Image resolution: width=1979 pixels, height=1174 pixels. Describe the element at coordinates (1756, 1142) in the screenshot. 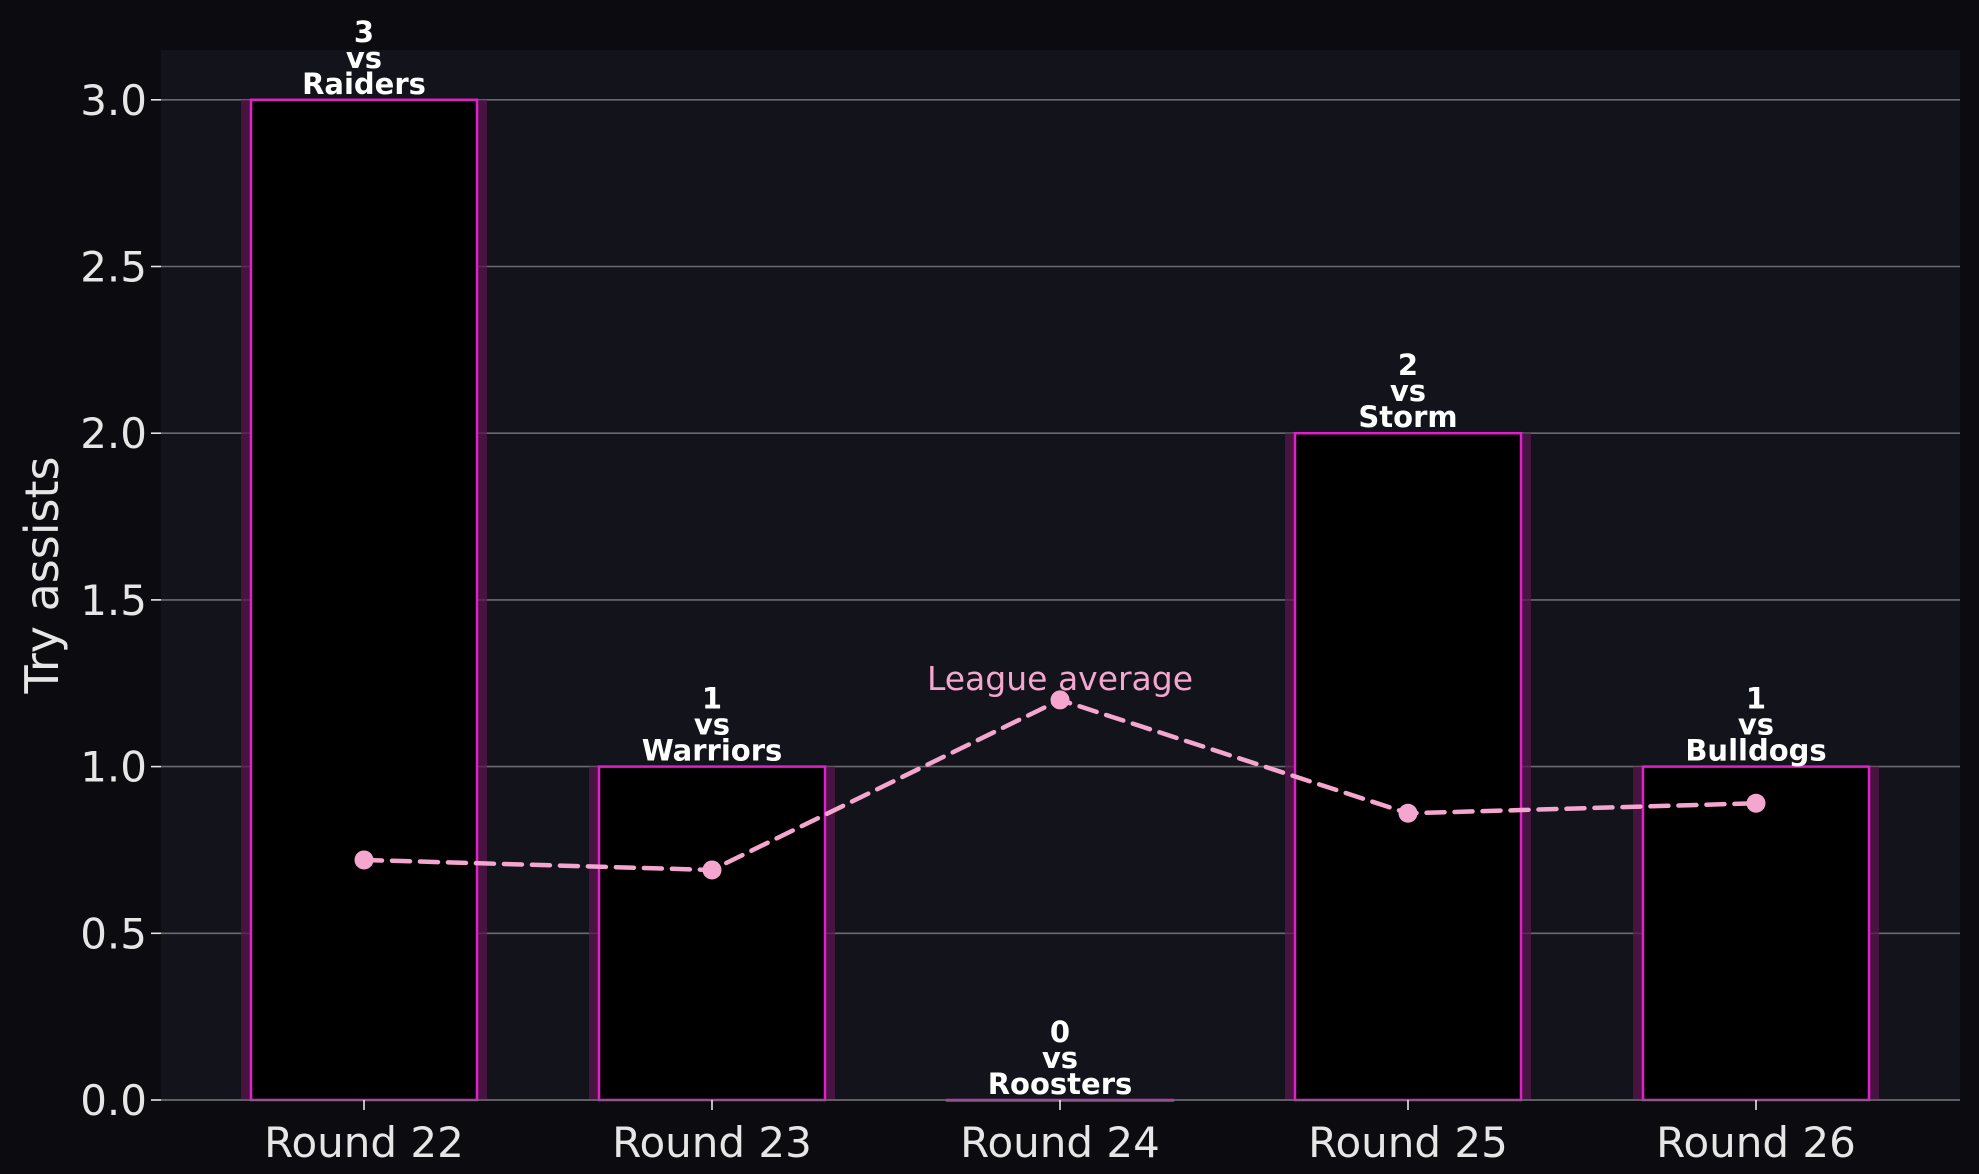

I see `x-tick-label: Round 26` at that location.